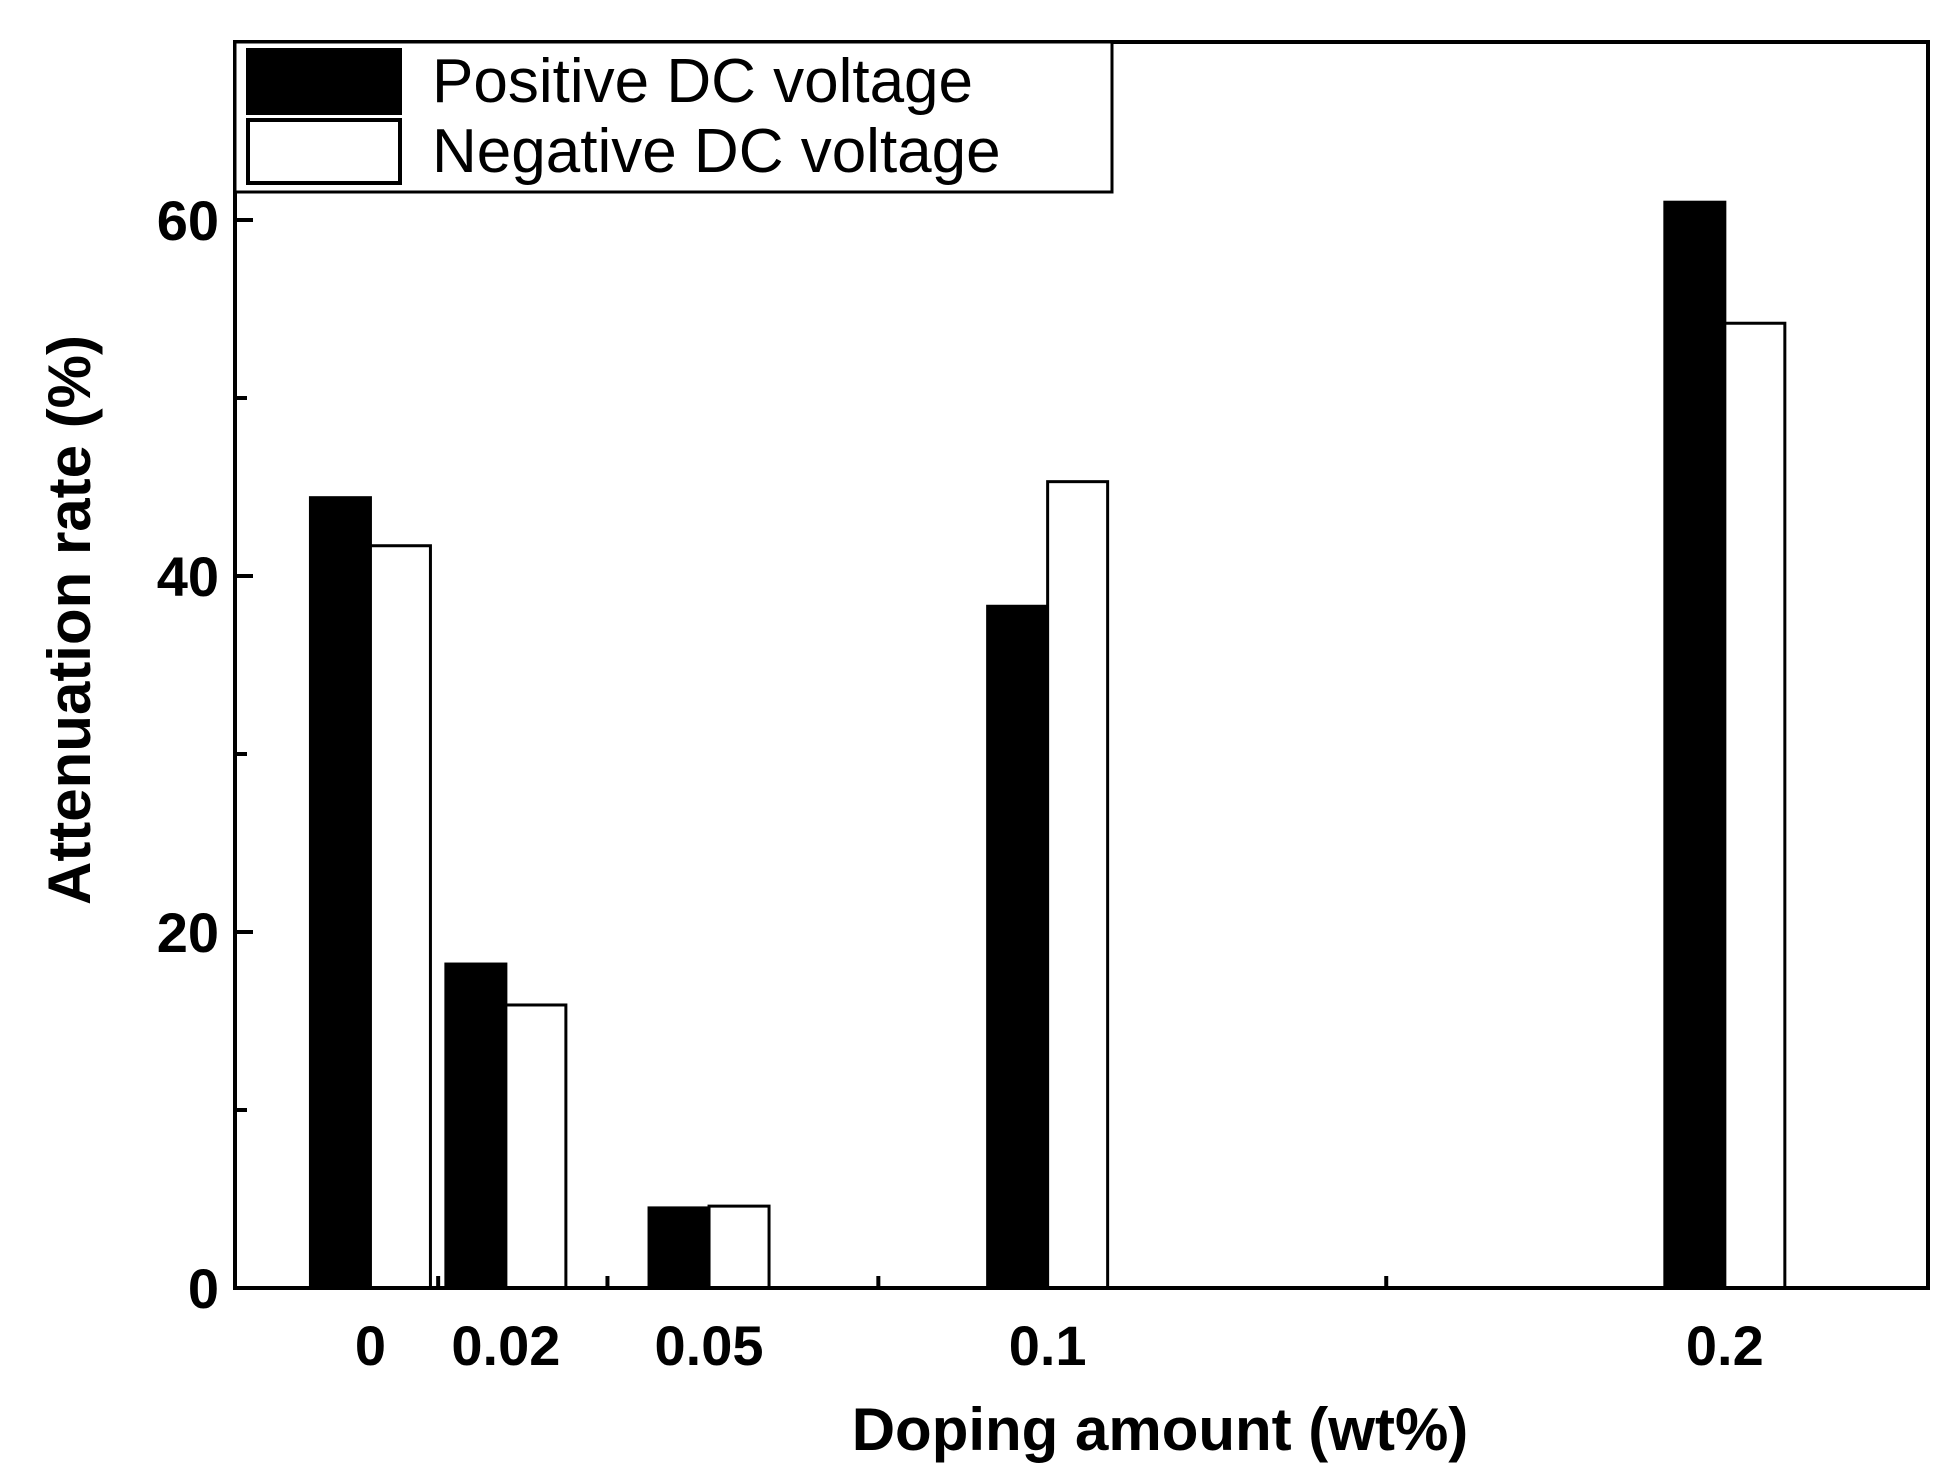  I want to click on x-tick-label: 0.02, so click(505, 1345).